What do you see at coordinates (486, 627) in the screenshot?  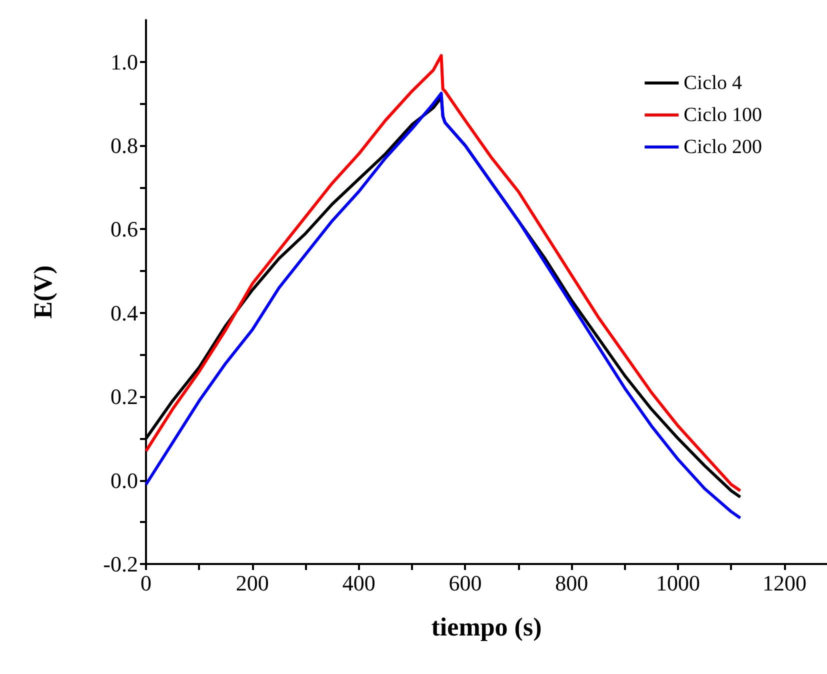 I see `x-axis-title: tiempo (s)` at bounding box center [486, 627].